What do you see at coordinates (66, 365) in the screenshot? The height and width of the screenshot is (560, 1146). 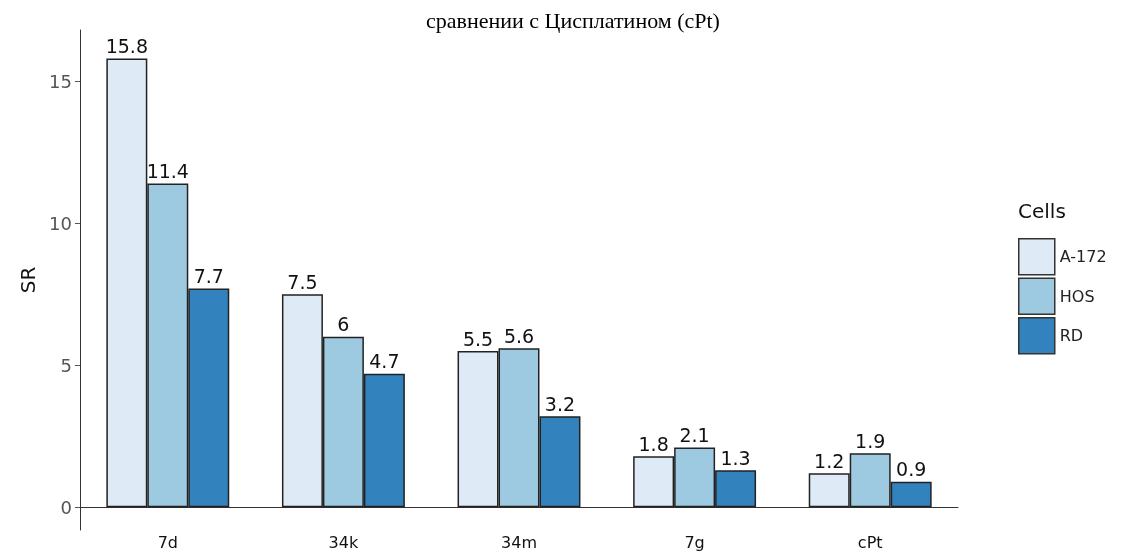 I see `y-tick-label: 5` at bounding box center [66, 365].